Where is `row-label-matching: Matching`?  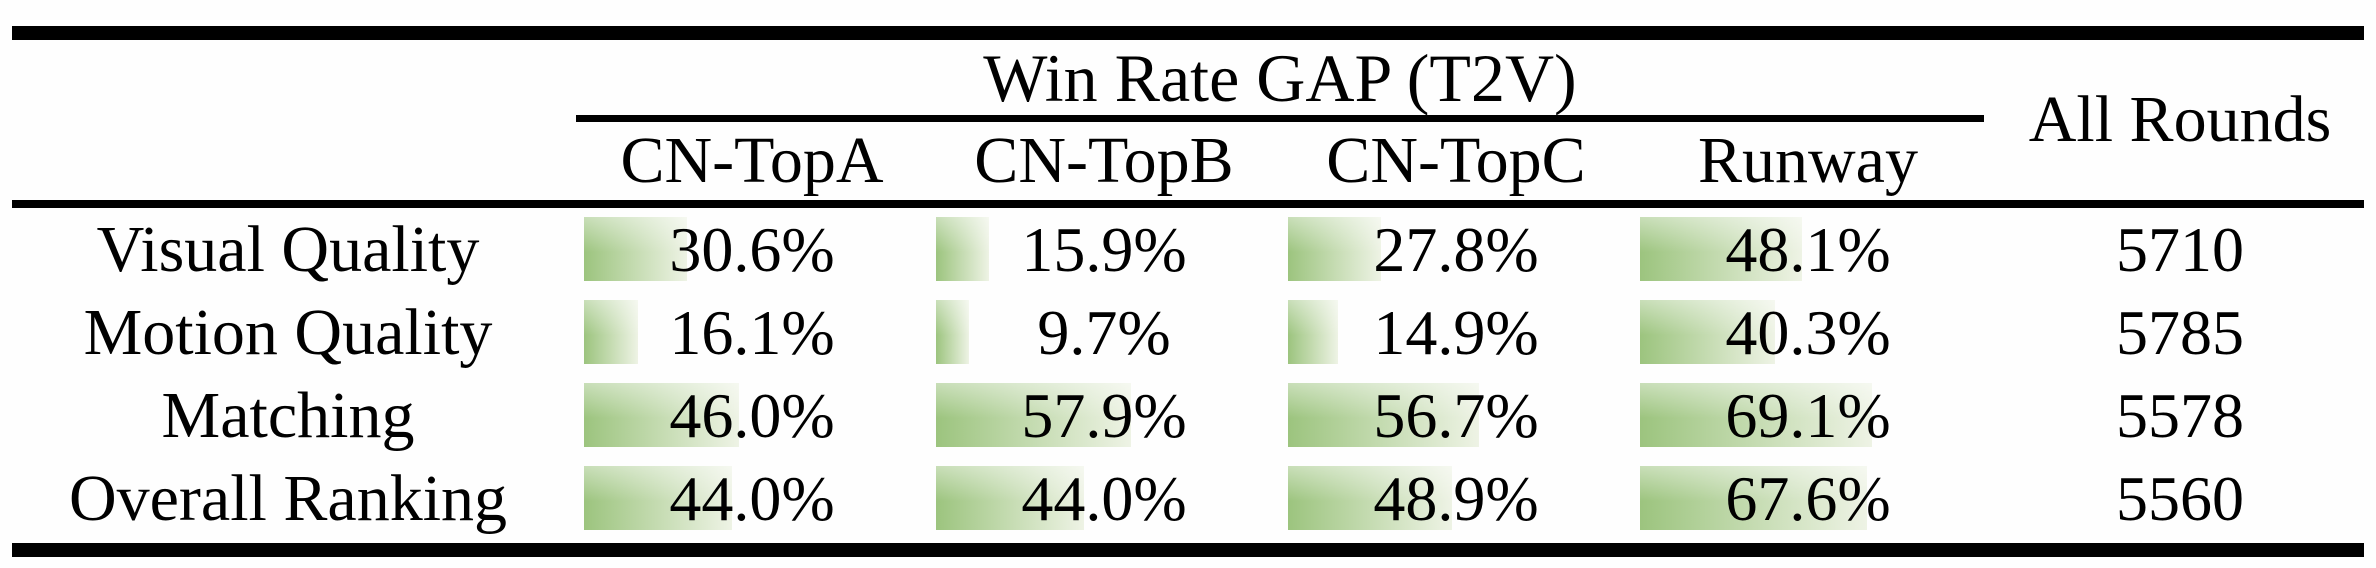
row-label-matching: Matching is located at coordinates (288, 415).